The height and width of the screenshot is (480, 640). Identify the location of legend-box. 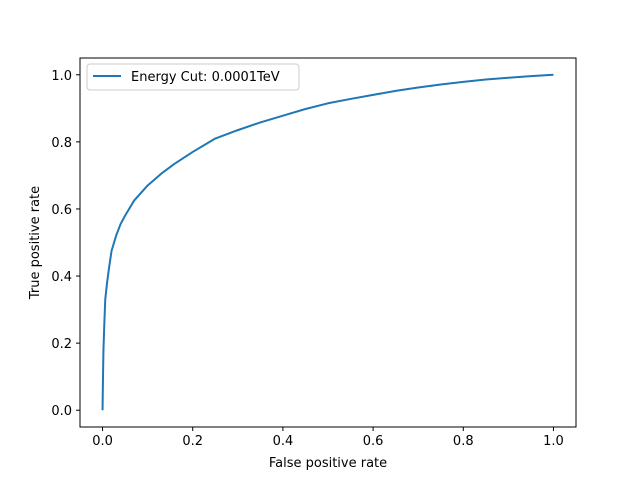
(193, 77).